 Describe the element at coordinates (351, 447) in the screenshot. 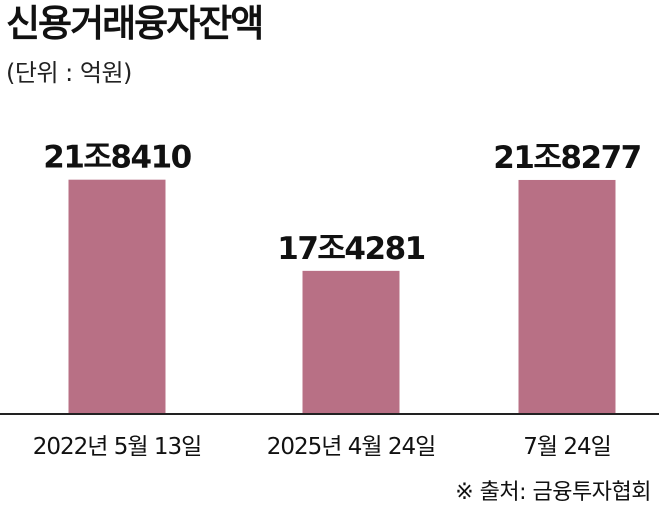

I see `x-tick-label-2: 2025년 4월 24일` at that location.